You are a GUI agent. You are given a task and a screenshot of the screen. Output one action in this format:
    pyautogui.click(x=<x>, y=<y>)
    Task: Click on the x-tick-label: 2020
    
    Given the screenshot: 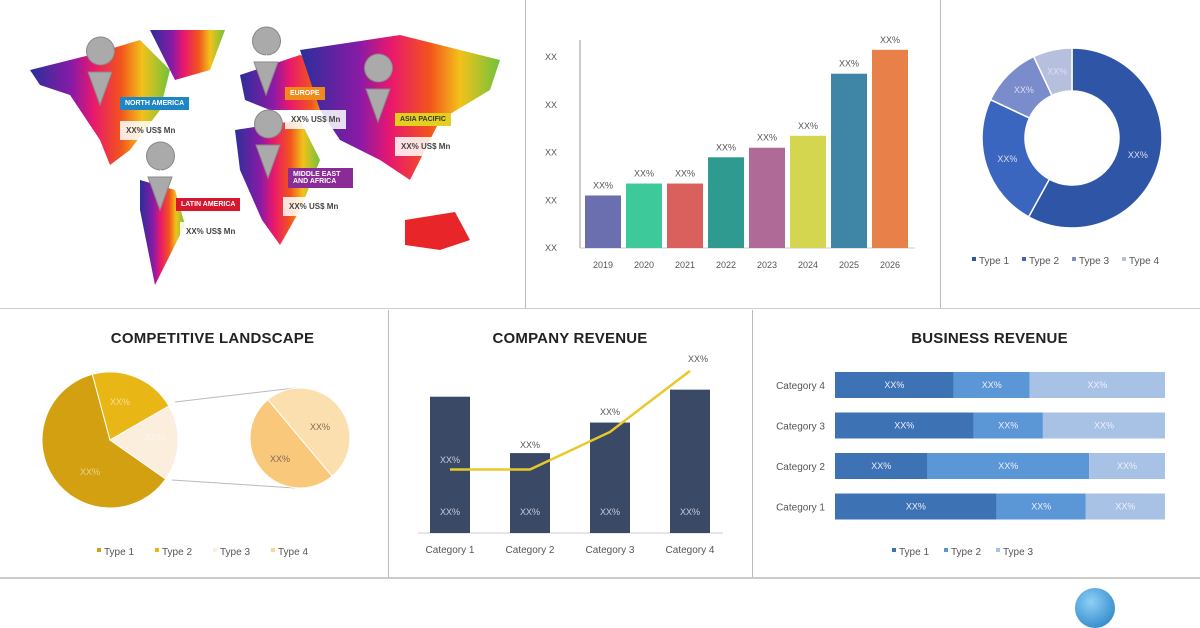 What is the action you would take?
    pyautogui.click(x=644, y=265)
    